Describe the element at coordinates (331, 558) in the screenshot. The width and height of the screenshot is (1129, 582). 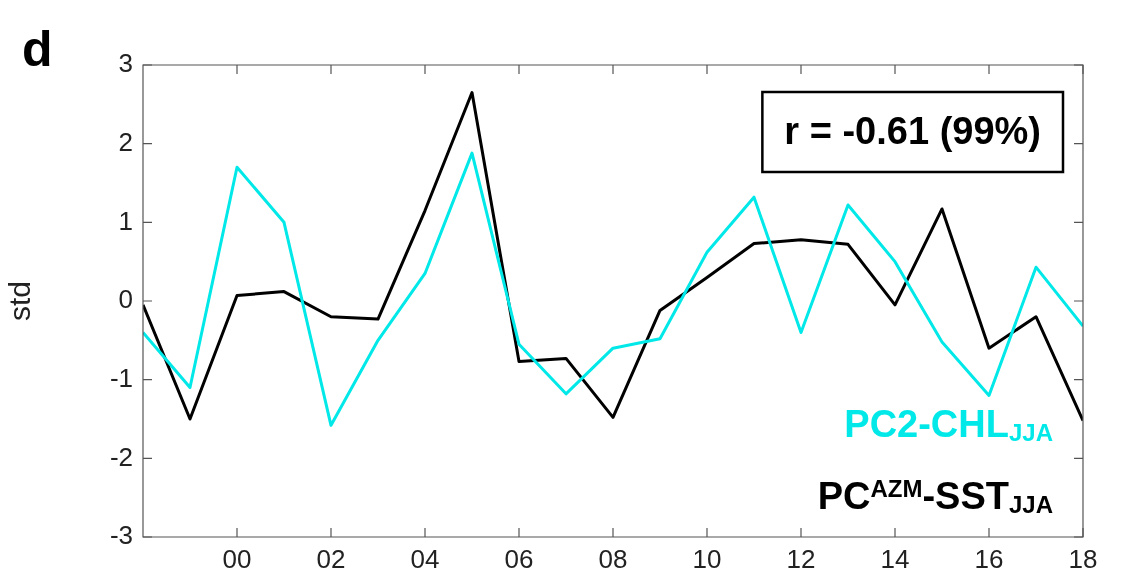
I see `x-tick-label: 02` at that location.